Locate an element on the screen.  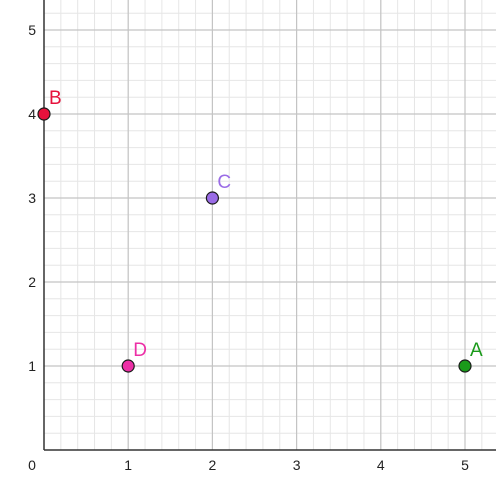
y-tick-label: 5 is located at coordinates (32, 30).